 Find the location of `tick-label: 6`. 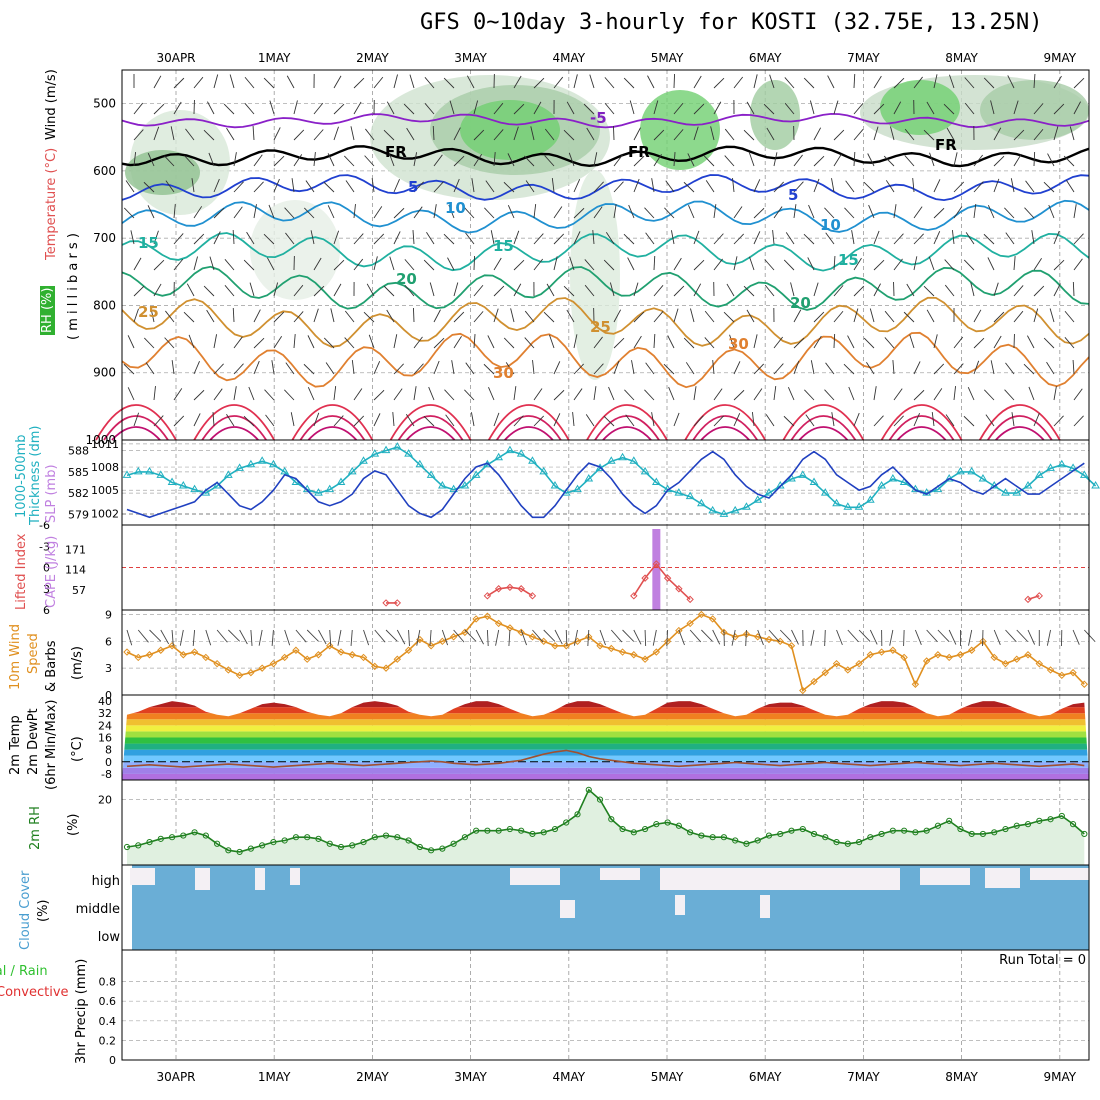

tick-label: 6 is located at coordinates (108, 641).